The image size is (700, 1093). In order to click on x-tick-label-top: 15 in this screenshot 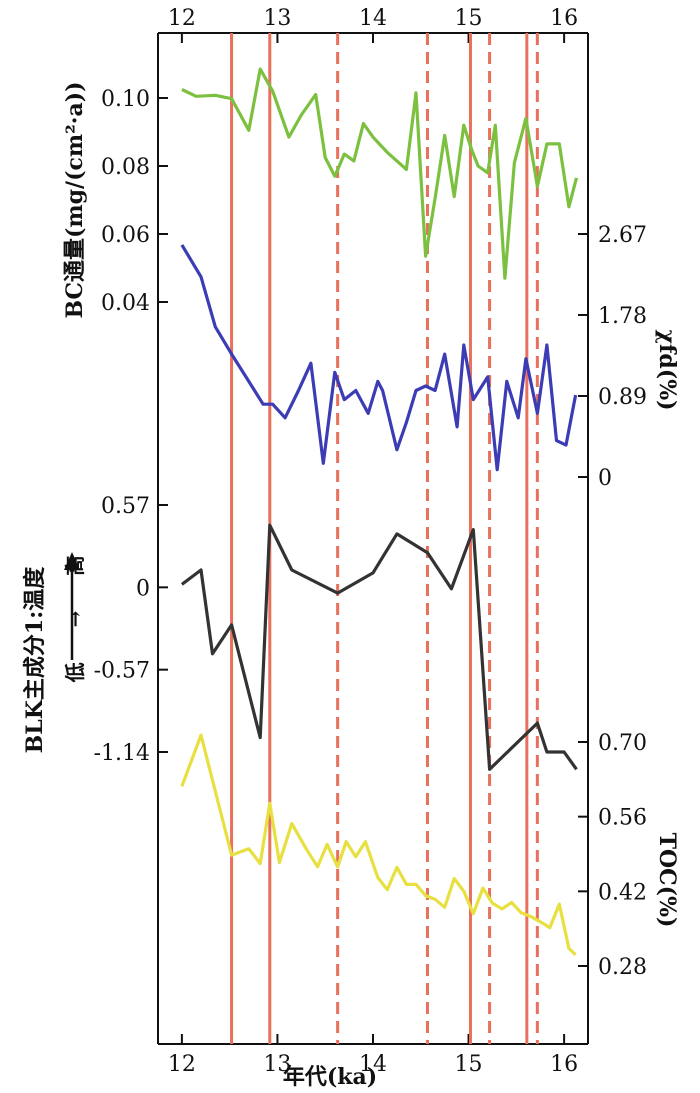, I will do `click(469, 18)`.